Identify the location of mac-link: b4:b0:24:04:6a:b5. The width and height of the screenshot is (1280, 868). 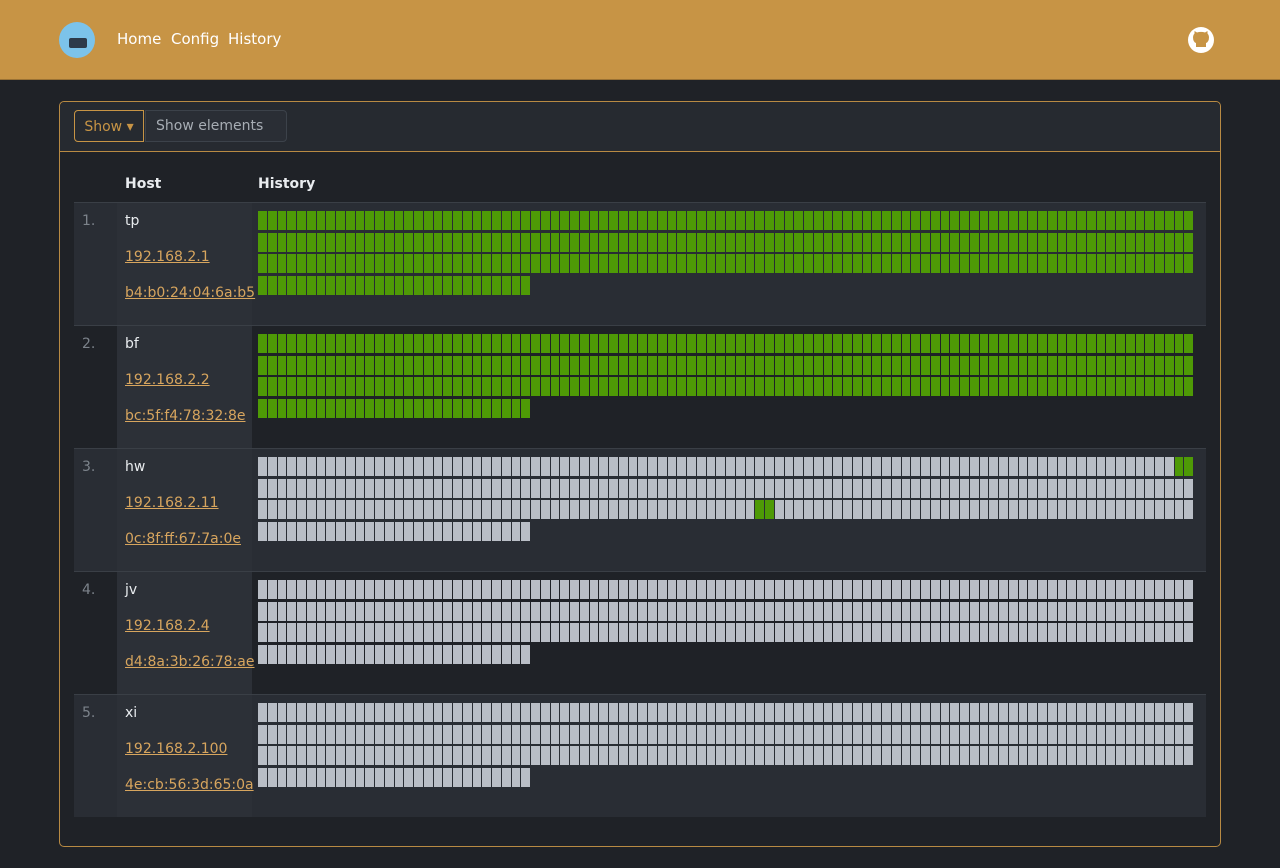
(190, 293).